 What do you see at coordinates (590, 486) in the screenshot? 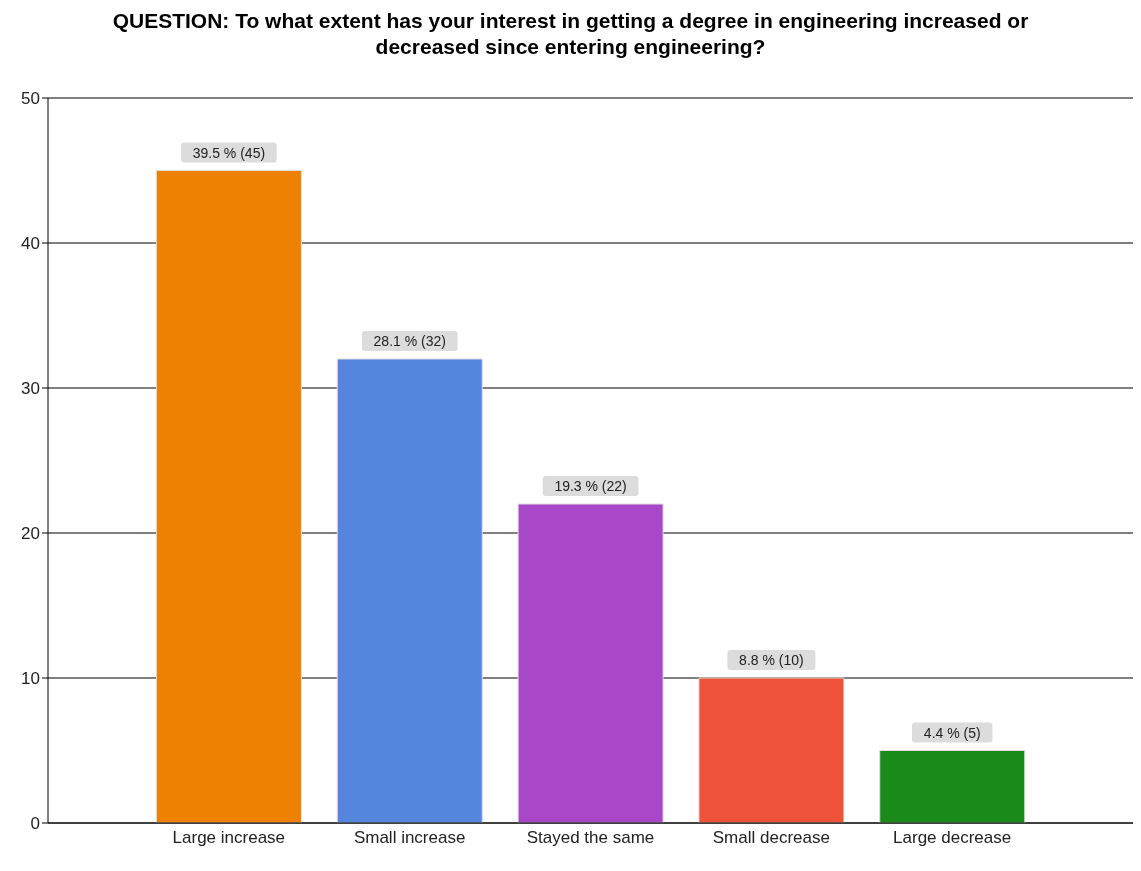
I see `data-label: 19.3 % (22)` at bounding box center [590, 486].